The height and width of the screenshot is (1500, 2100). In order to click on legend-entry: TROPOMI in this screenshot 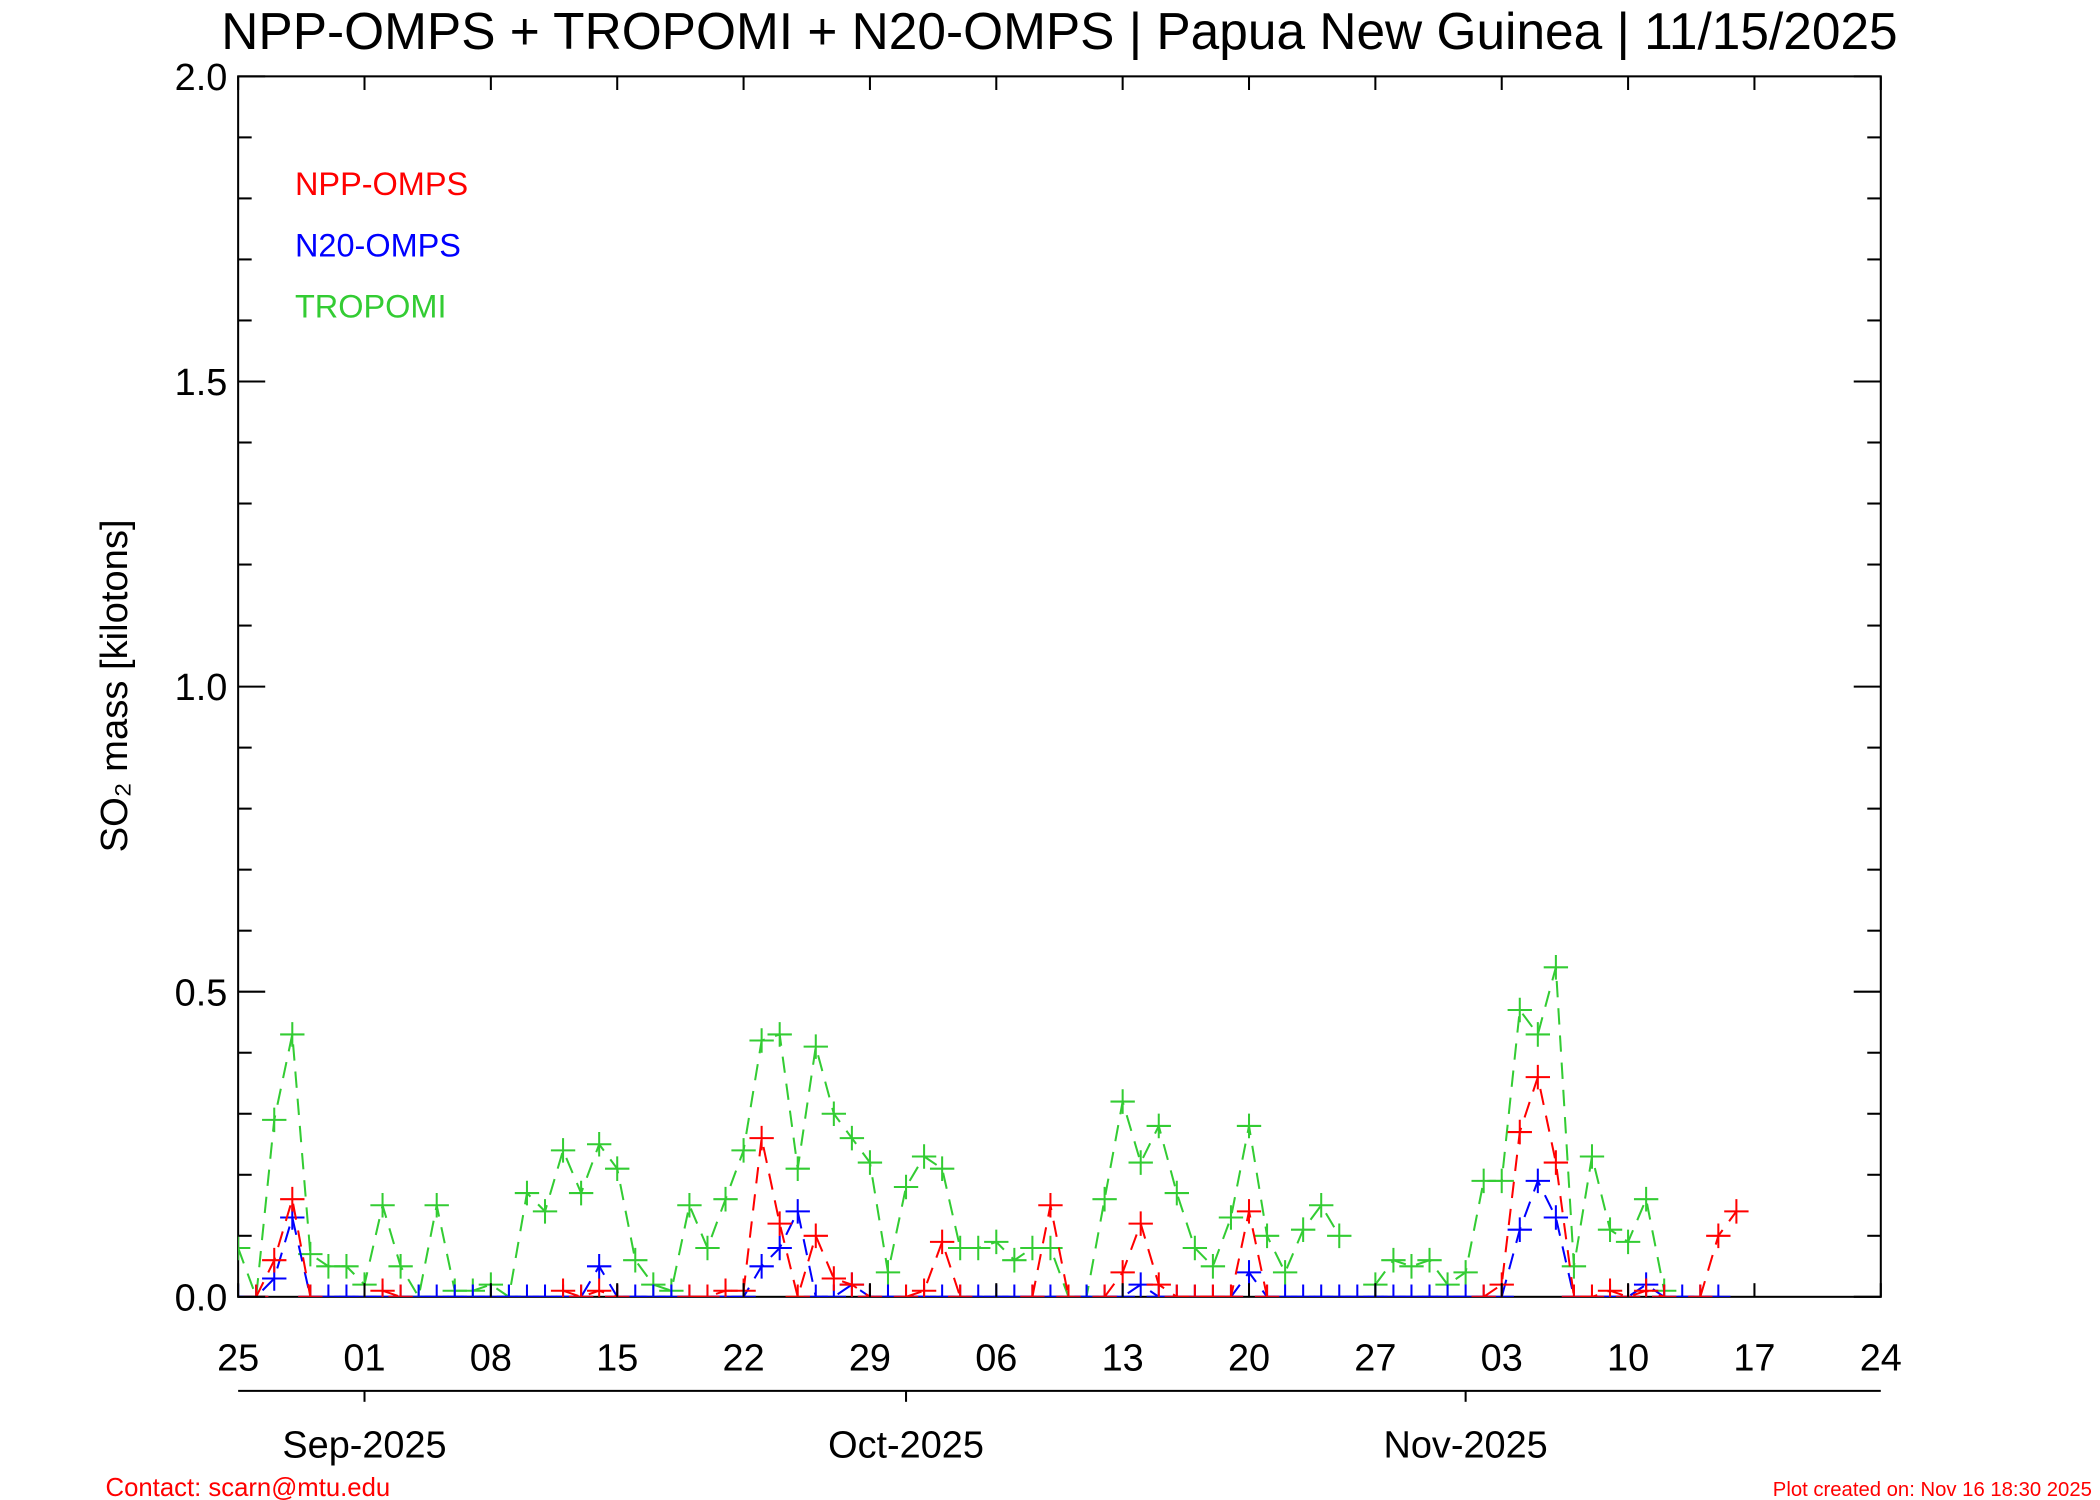, I will do `click(371, 306)`.